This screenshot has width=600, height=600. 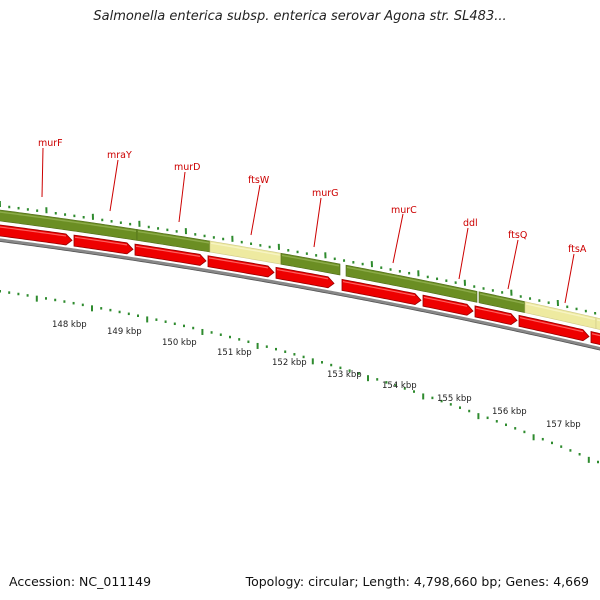 What do you see at coordinates (289, 363) in the screenshot?
I see `kbp-label: 152 kbp` at bounding box center [289, 363].